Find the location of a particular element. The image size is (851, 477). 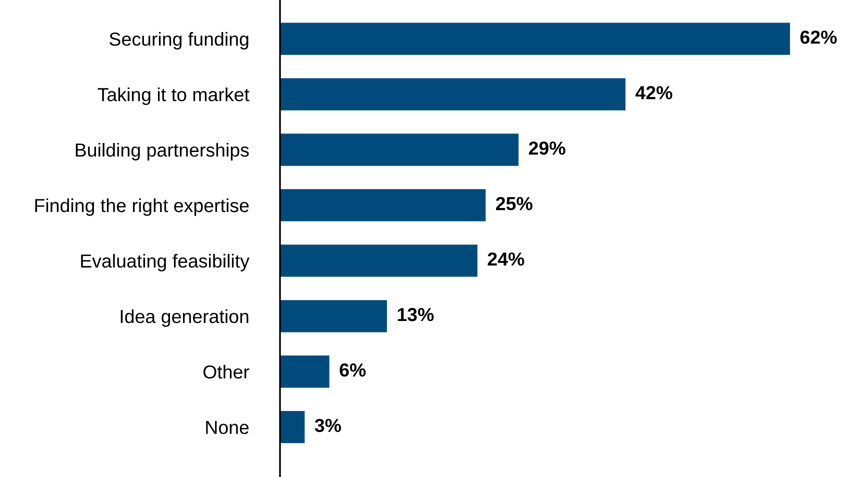

data-label: 6% is located at coordinates (353, 370).